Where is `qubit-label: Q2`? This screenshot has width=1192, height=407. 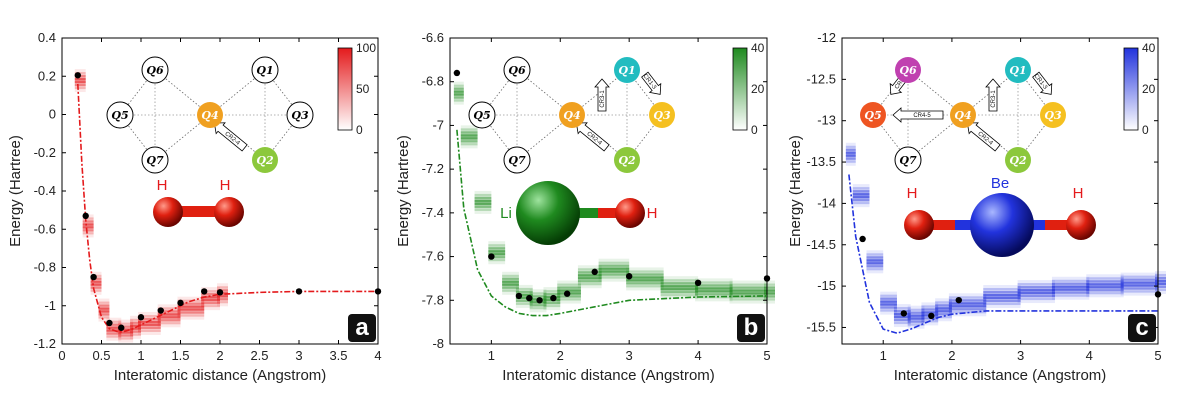
qubit-label: Q2 is located at coordinates (265, 160).